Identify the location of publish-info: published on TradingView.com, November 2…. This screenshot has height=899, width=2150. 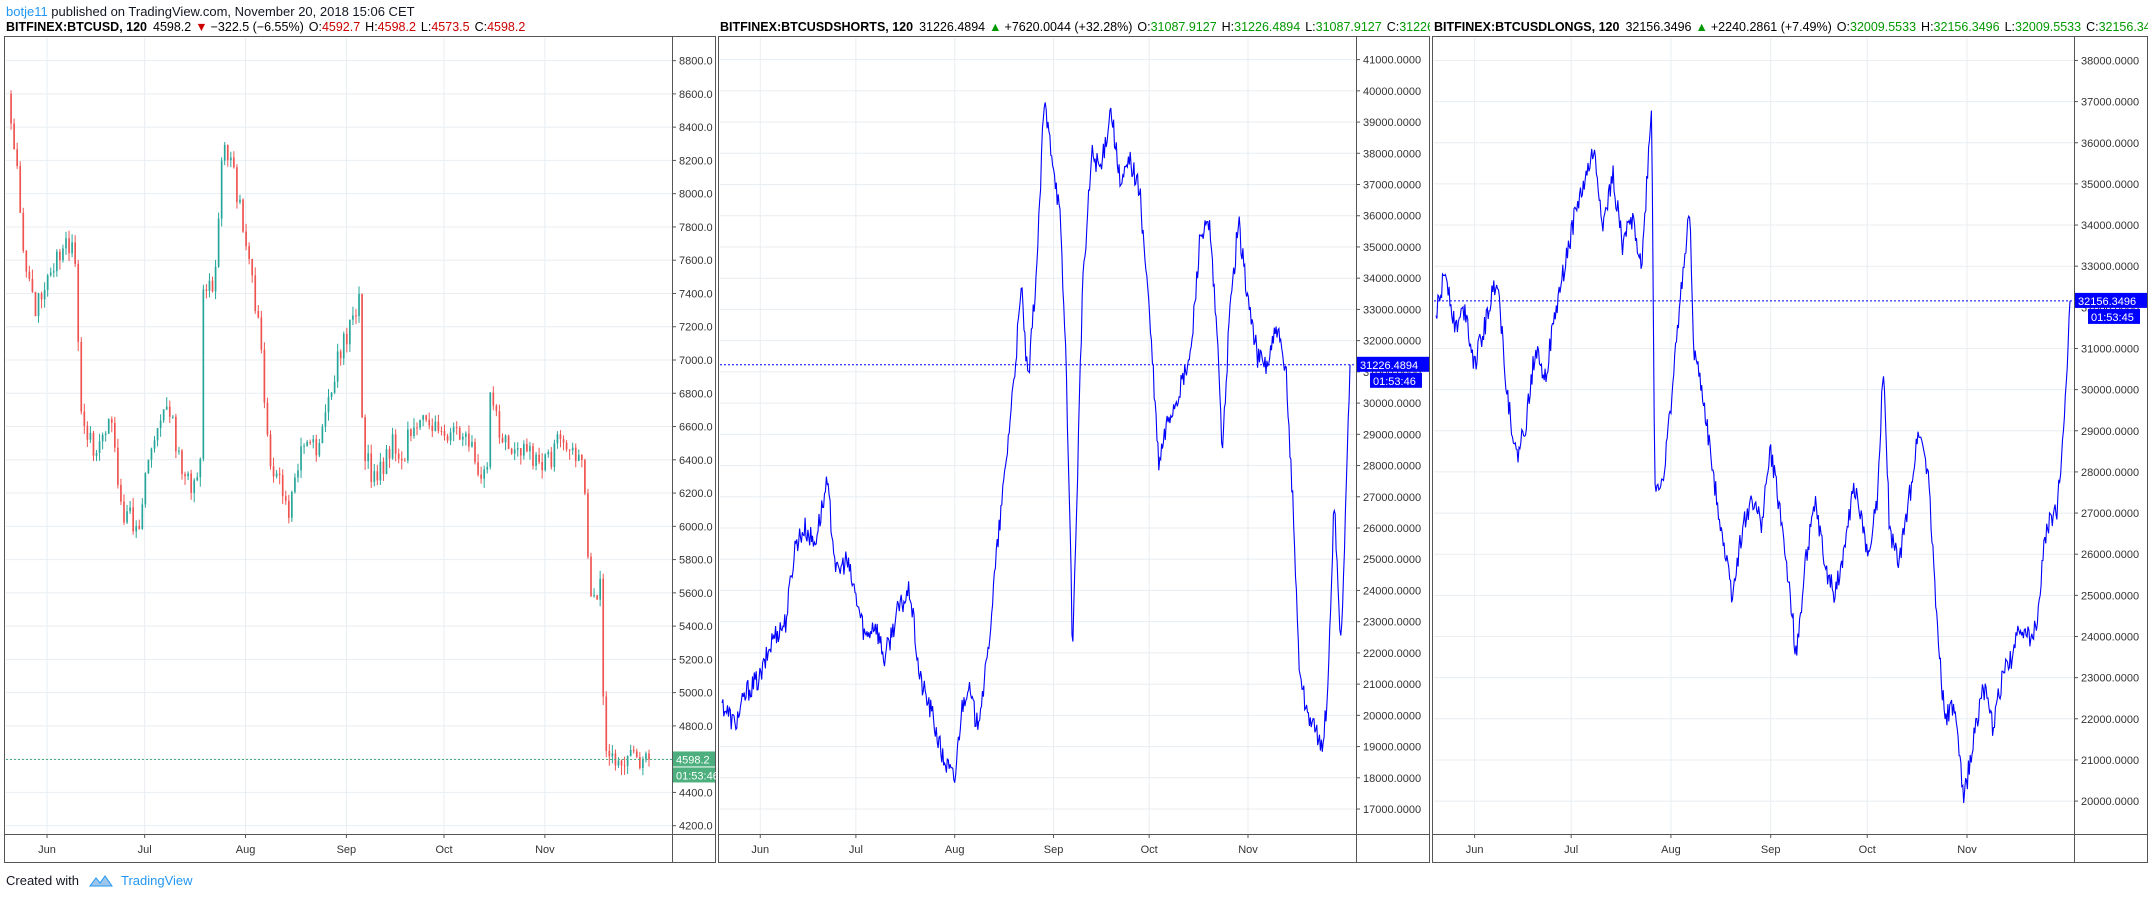
(231, 11).